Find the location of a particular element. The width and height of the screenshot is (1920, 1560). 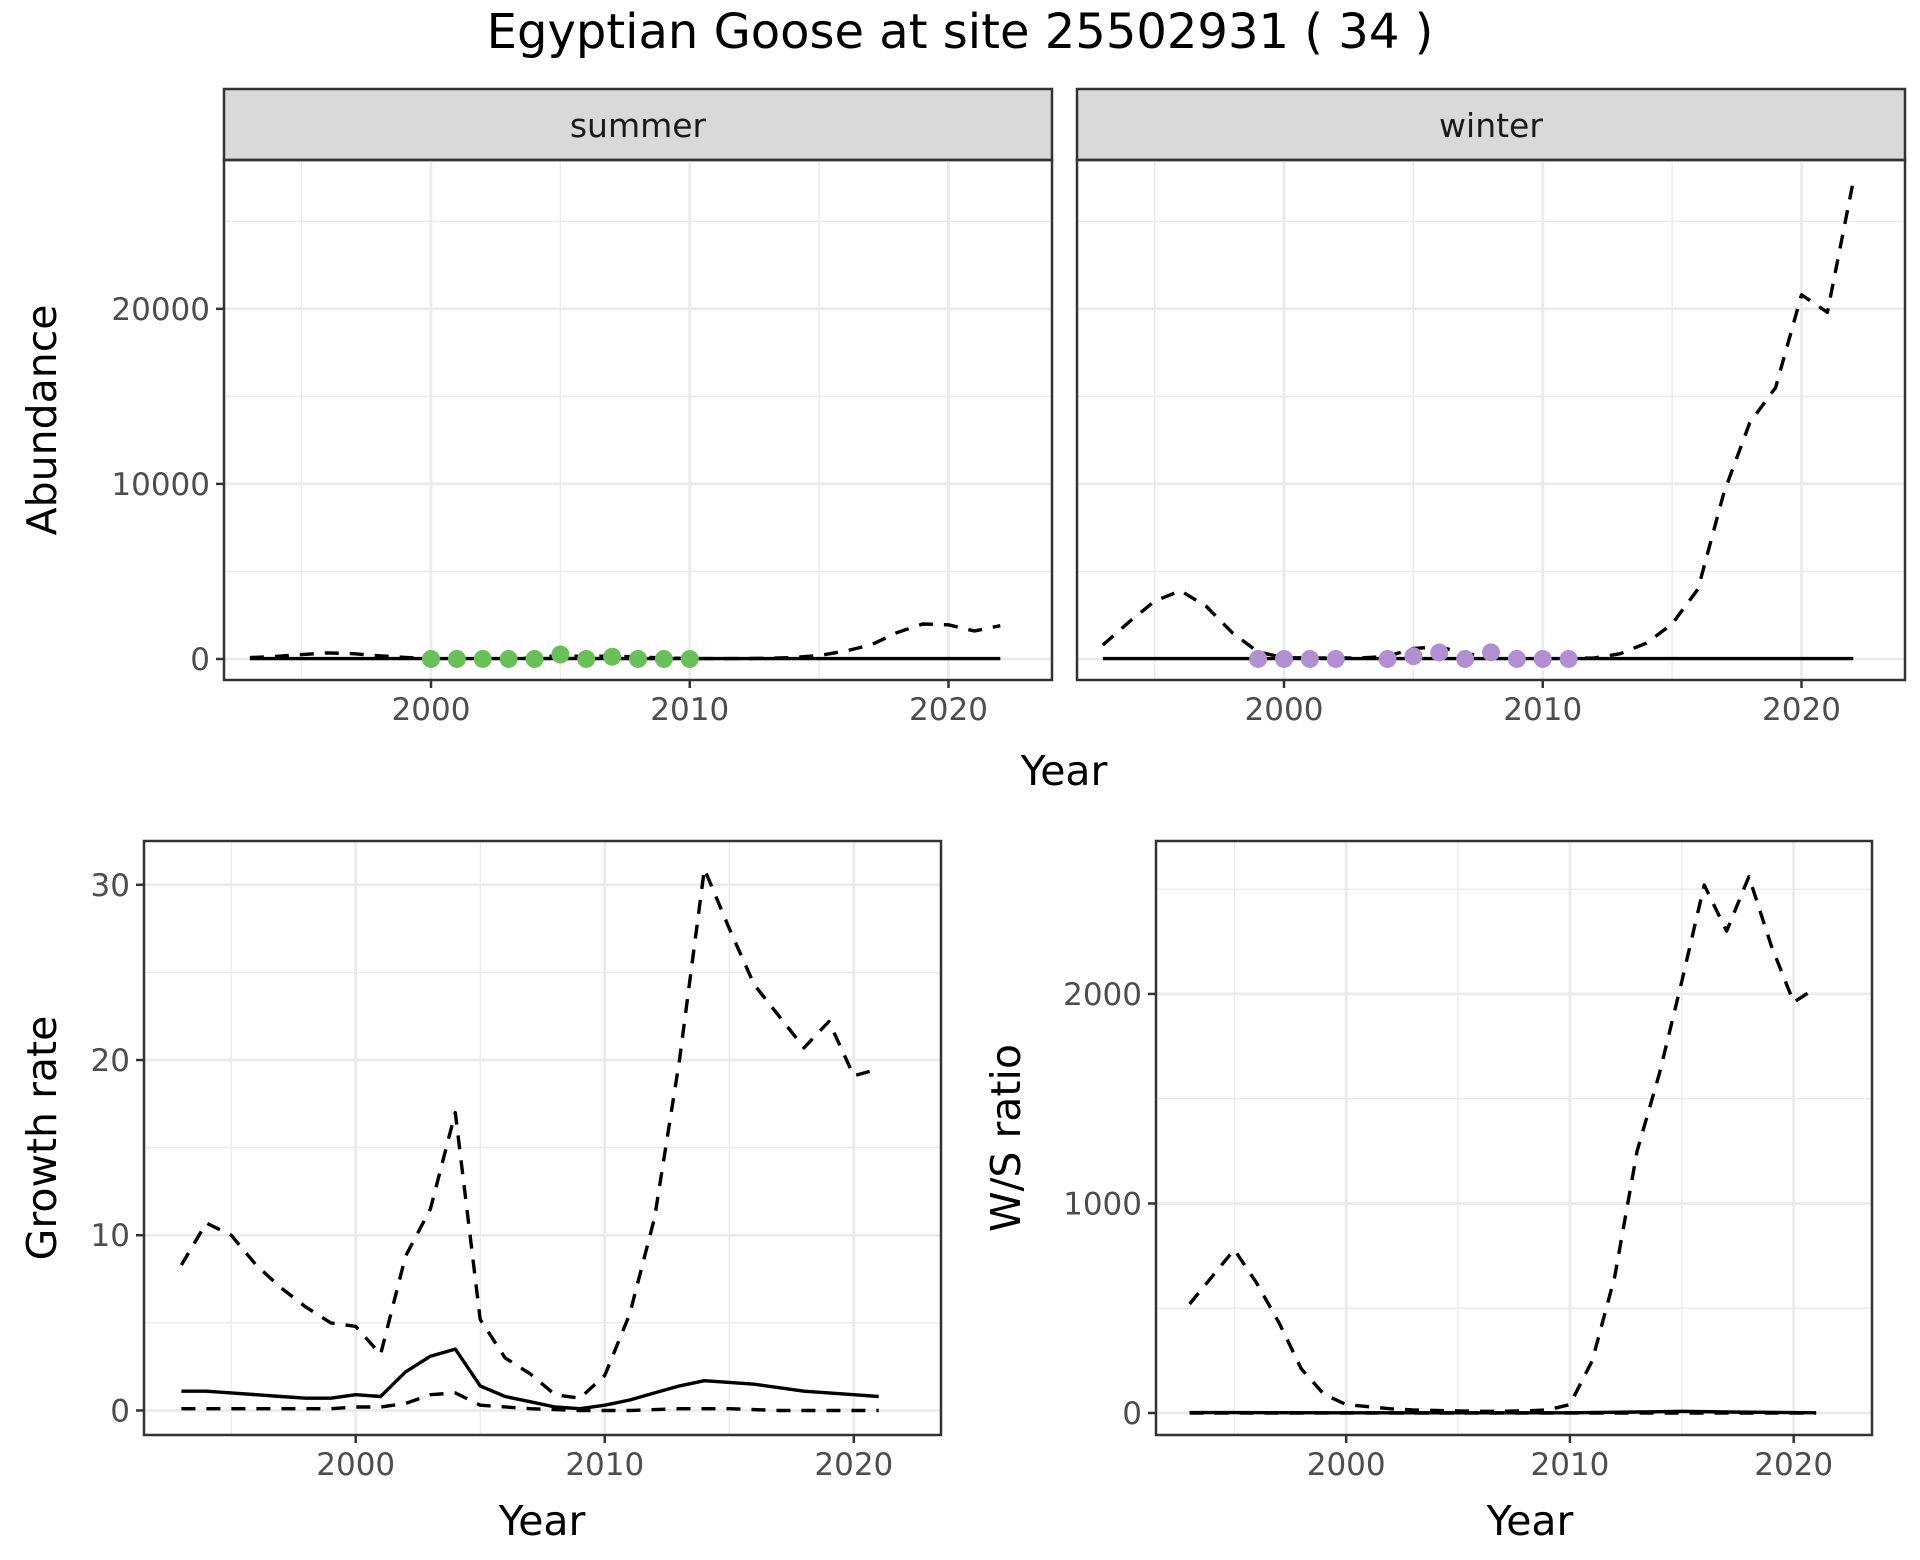

summer-y-tick-label: 0 is located at coordinates (200, 660).